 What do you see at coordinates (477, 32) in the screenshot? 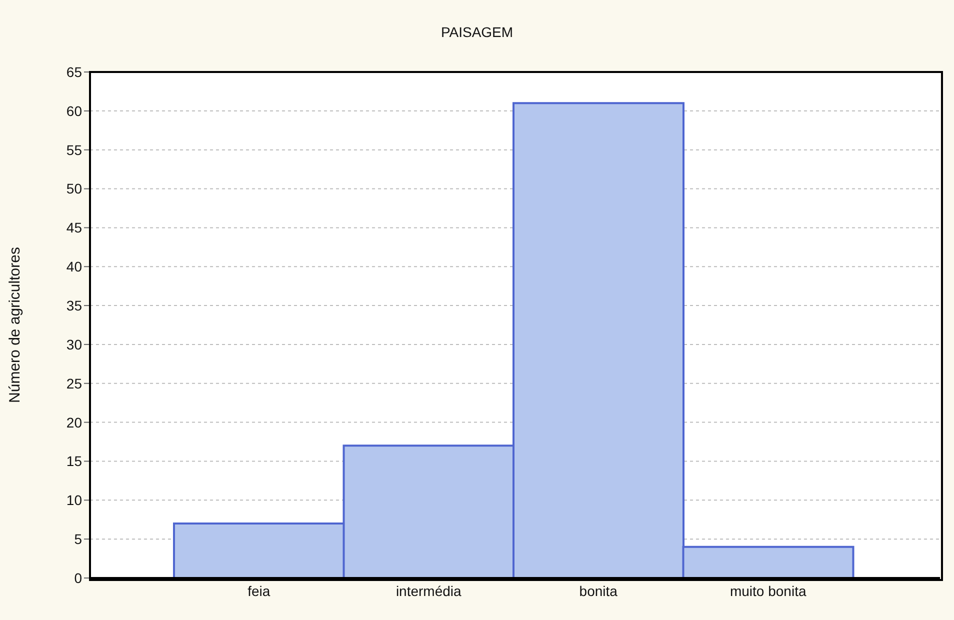
I see `chart-title: PAISAGEM` at bounding box center [477, 32].